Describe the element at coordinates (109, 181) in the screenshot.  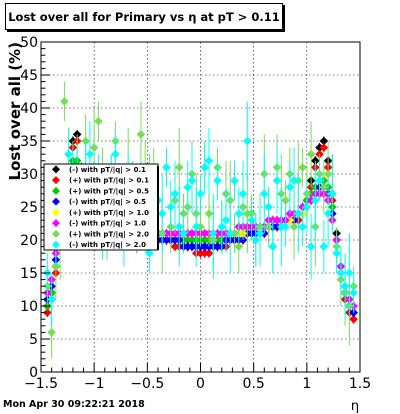
I see `legend-entry: (+) with pT/|q| > 0.1` at that location.